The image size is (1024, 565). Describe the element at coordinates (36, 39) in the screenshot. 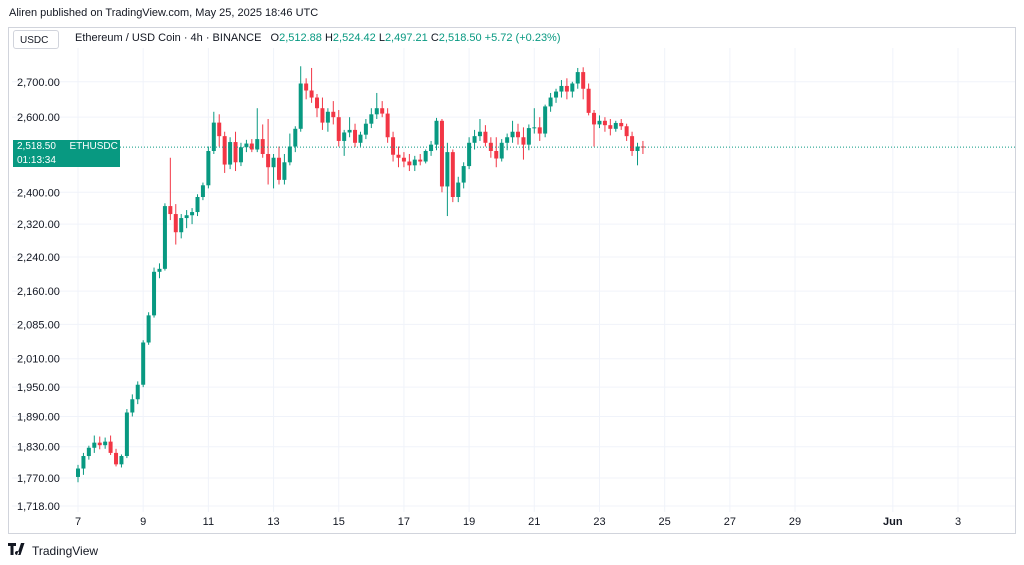

I see `symbol-search-box: USDC` at that location.